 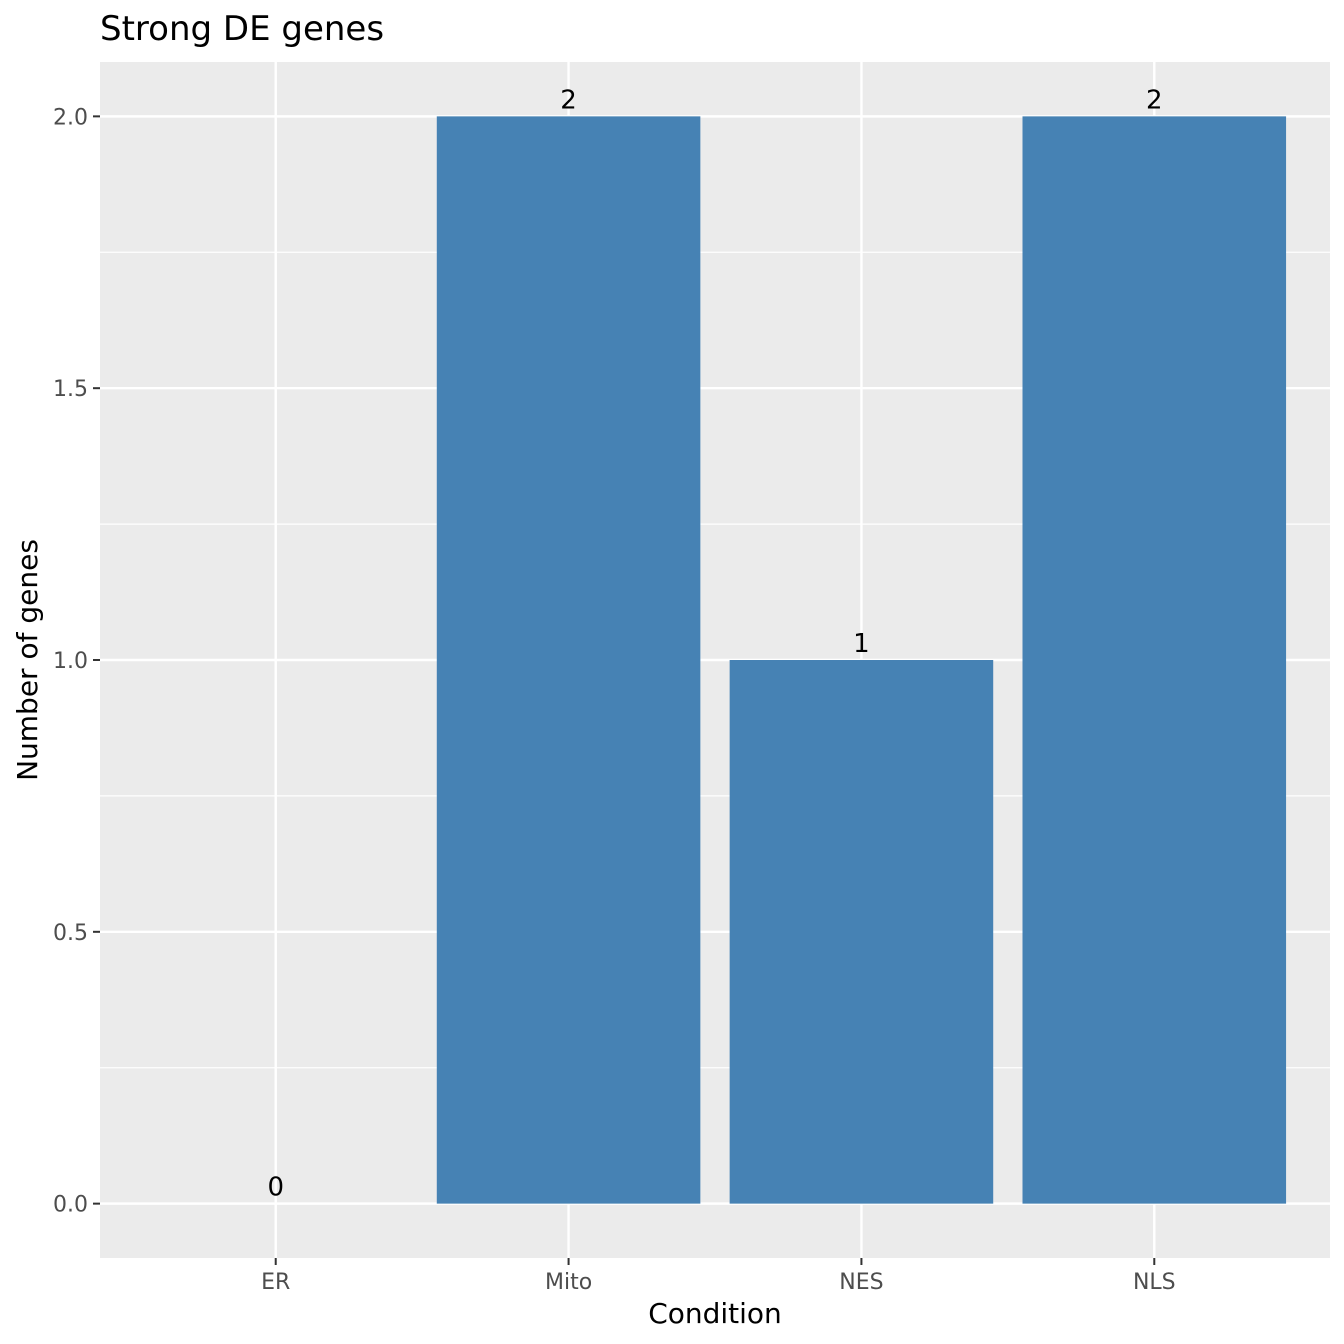 What do you see at coordinates (275, 1188) in the screenshot?
I see `data-label-er: 0` at bounding box center [275, 1188].